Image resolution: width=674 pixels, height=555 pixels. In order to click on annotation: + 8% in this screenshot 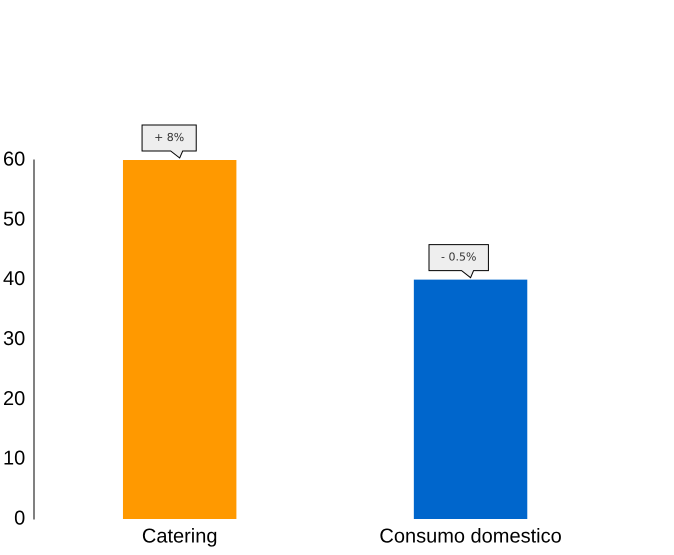, I will do `click(169, 137)`.